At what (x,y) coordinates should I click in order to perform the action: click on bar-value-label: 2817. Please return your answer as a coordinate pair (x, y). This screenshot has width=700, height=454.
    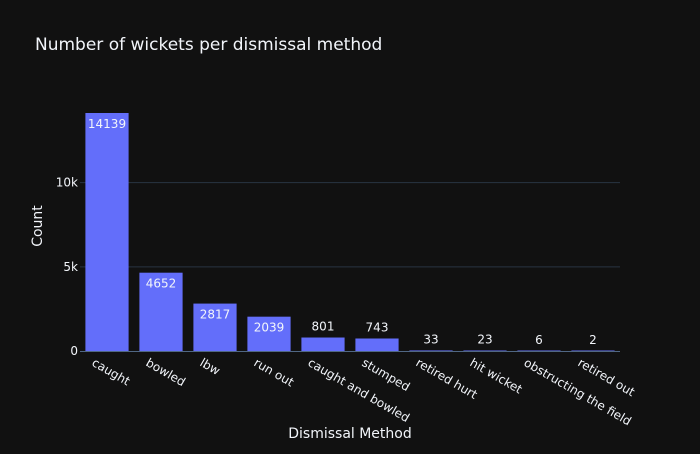
    Looking at the image, I should click on (215, 315).